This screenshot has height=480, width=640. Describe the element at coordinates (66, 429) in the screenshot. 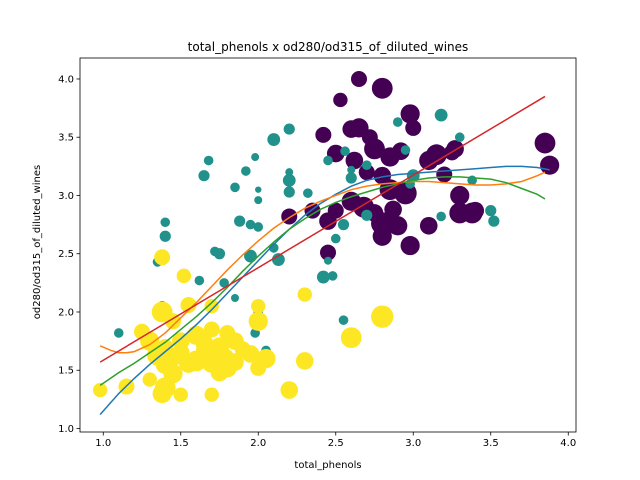

I see `y-tick-label: 1.0` at that location.